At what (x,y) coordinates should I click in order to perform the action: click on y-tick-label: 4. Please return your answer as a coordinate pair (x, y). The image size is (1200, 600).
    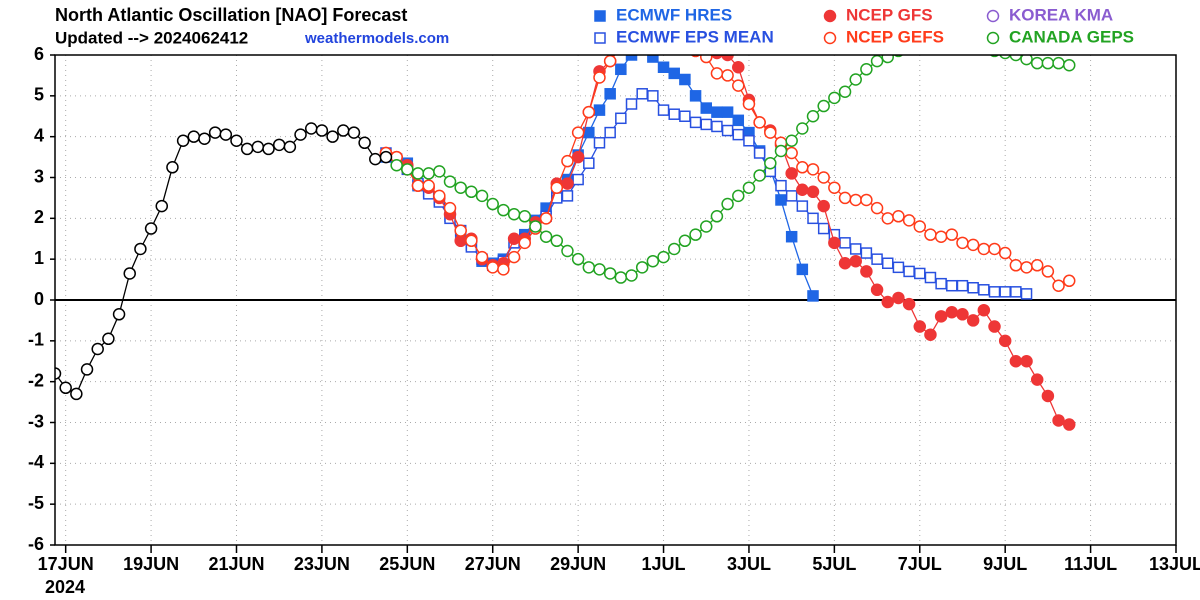
    Looking at the image, I should click on (39, 135).